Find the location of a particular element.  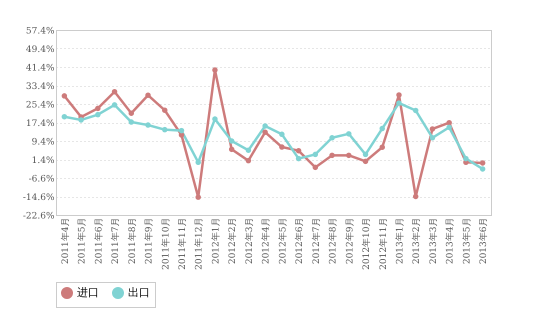

x-tick-label: 2013年3月 is located at coordinates (433, 241).